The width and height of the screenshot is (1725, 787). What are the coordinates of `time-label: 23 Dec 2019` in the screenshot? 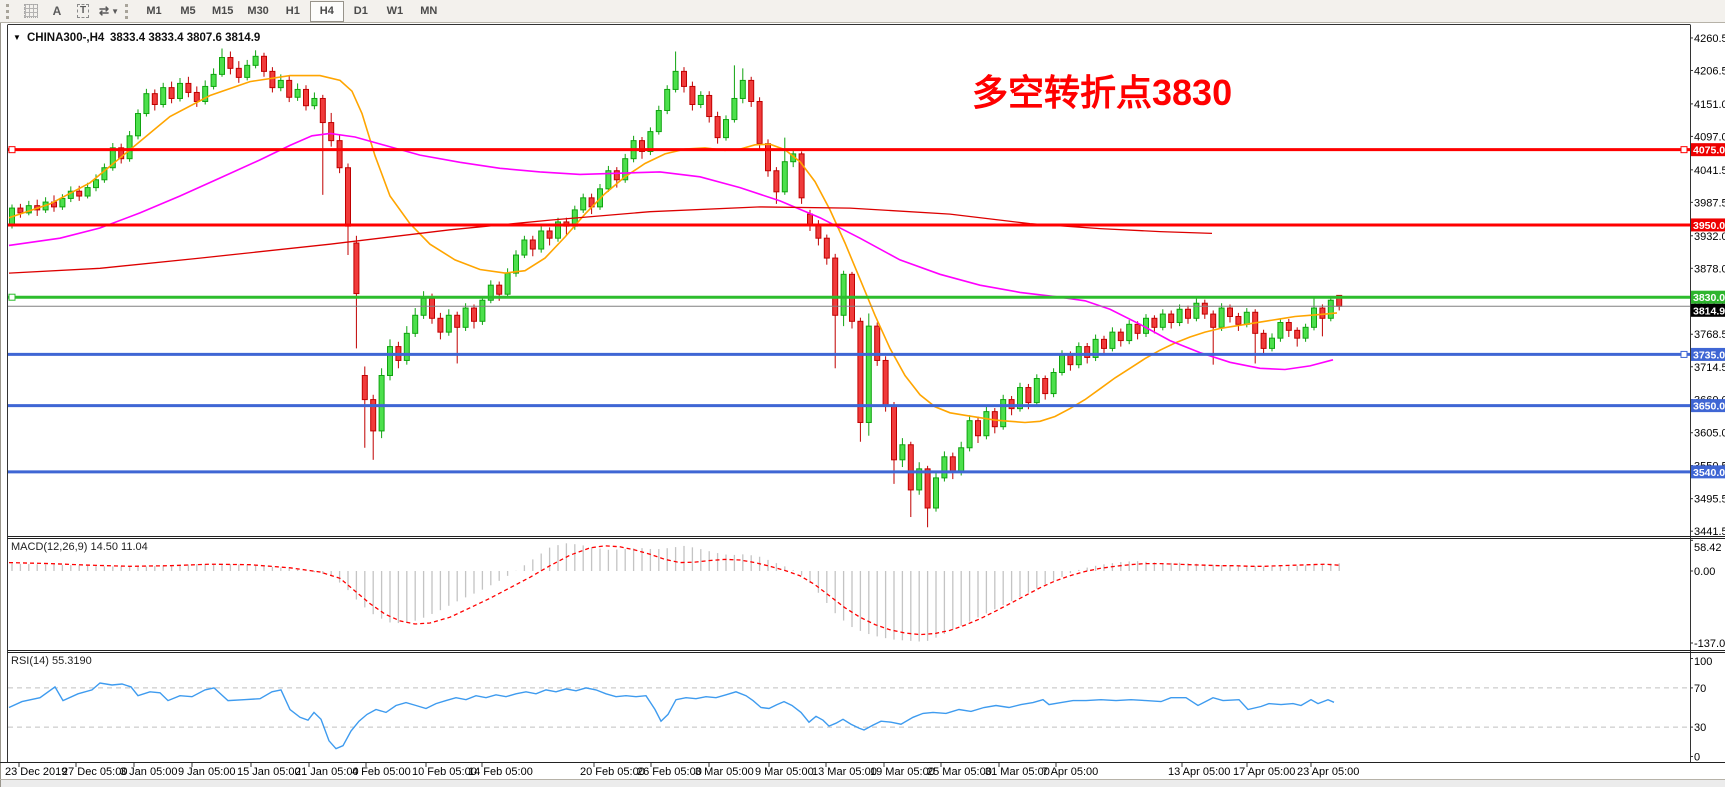 It's located at (36, 772).